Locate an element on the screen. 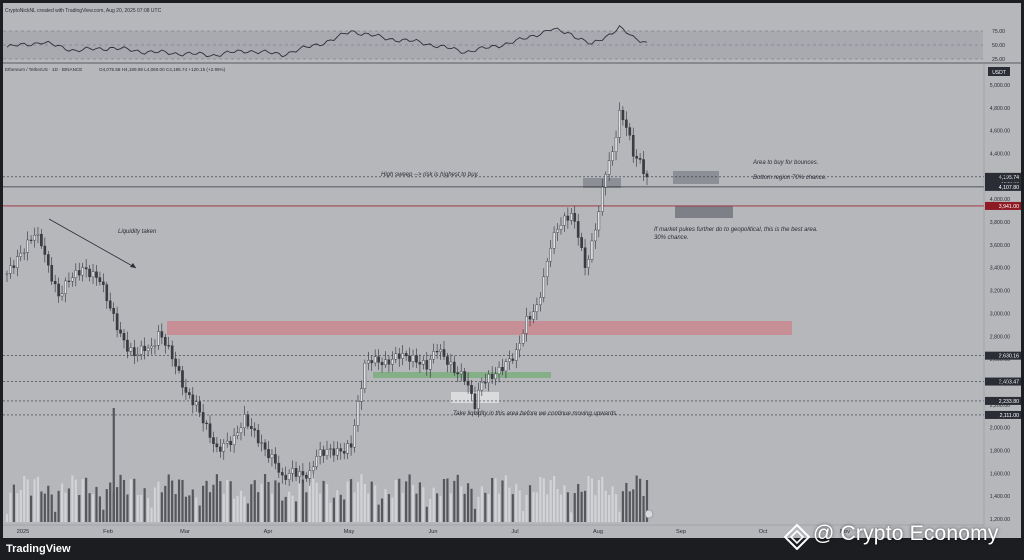  buy-area-box is located at coordinates (696, 177).